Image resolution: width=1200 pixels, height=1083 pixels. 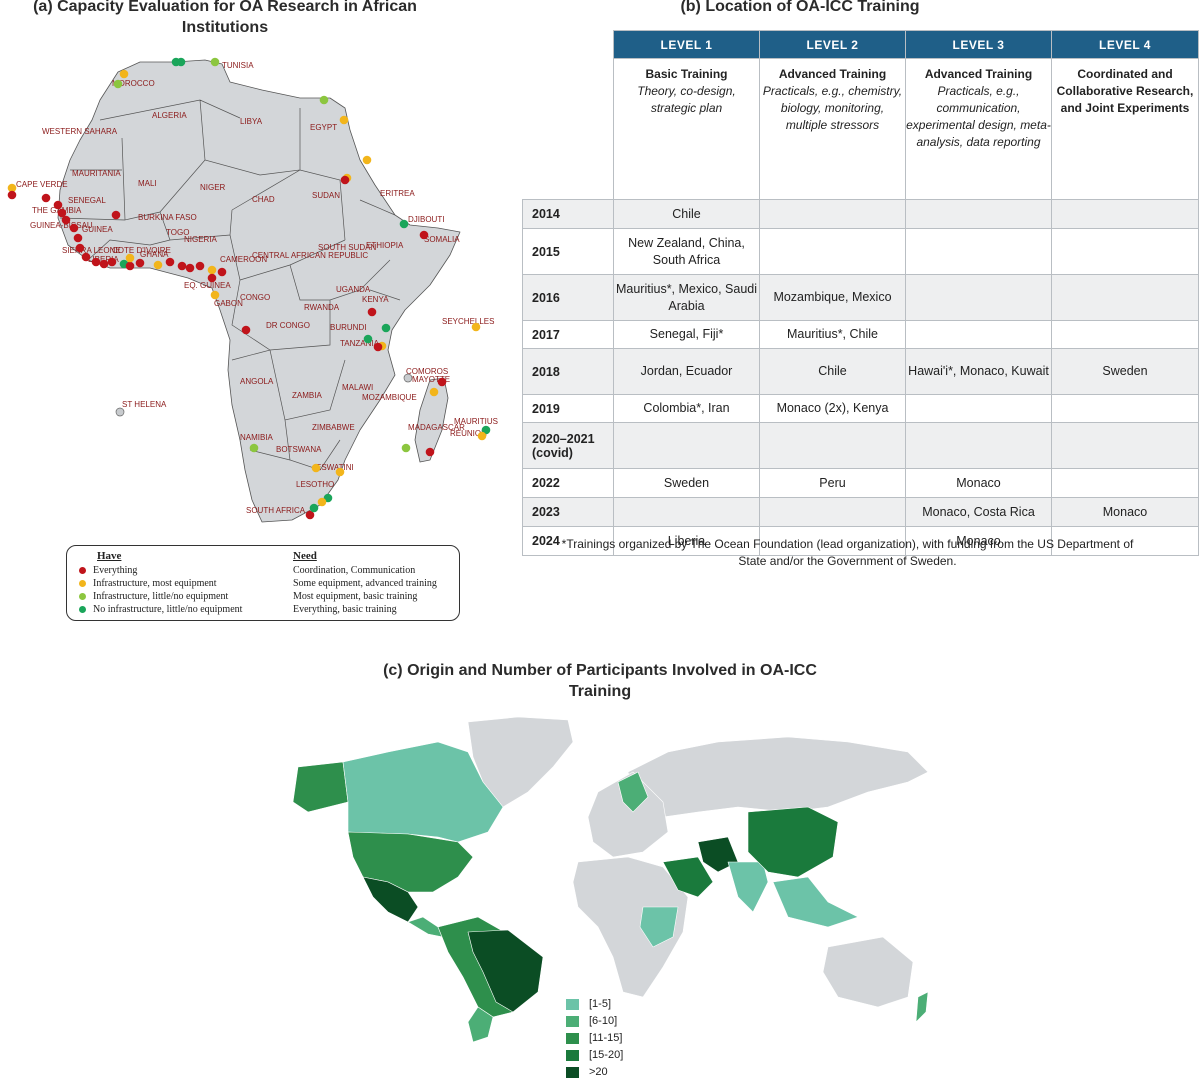 What do you see at coordinates (288, 325) in the screenshot?
I see `country-label-dr-congo: DR CONGO` at bounding box center [288, 325].